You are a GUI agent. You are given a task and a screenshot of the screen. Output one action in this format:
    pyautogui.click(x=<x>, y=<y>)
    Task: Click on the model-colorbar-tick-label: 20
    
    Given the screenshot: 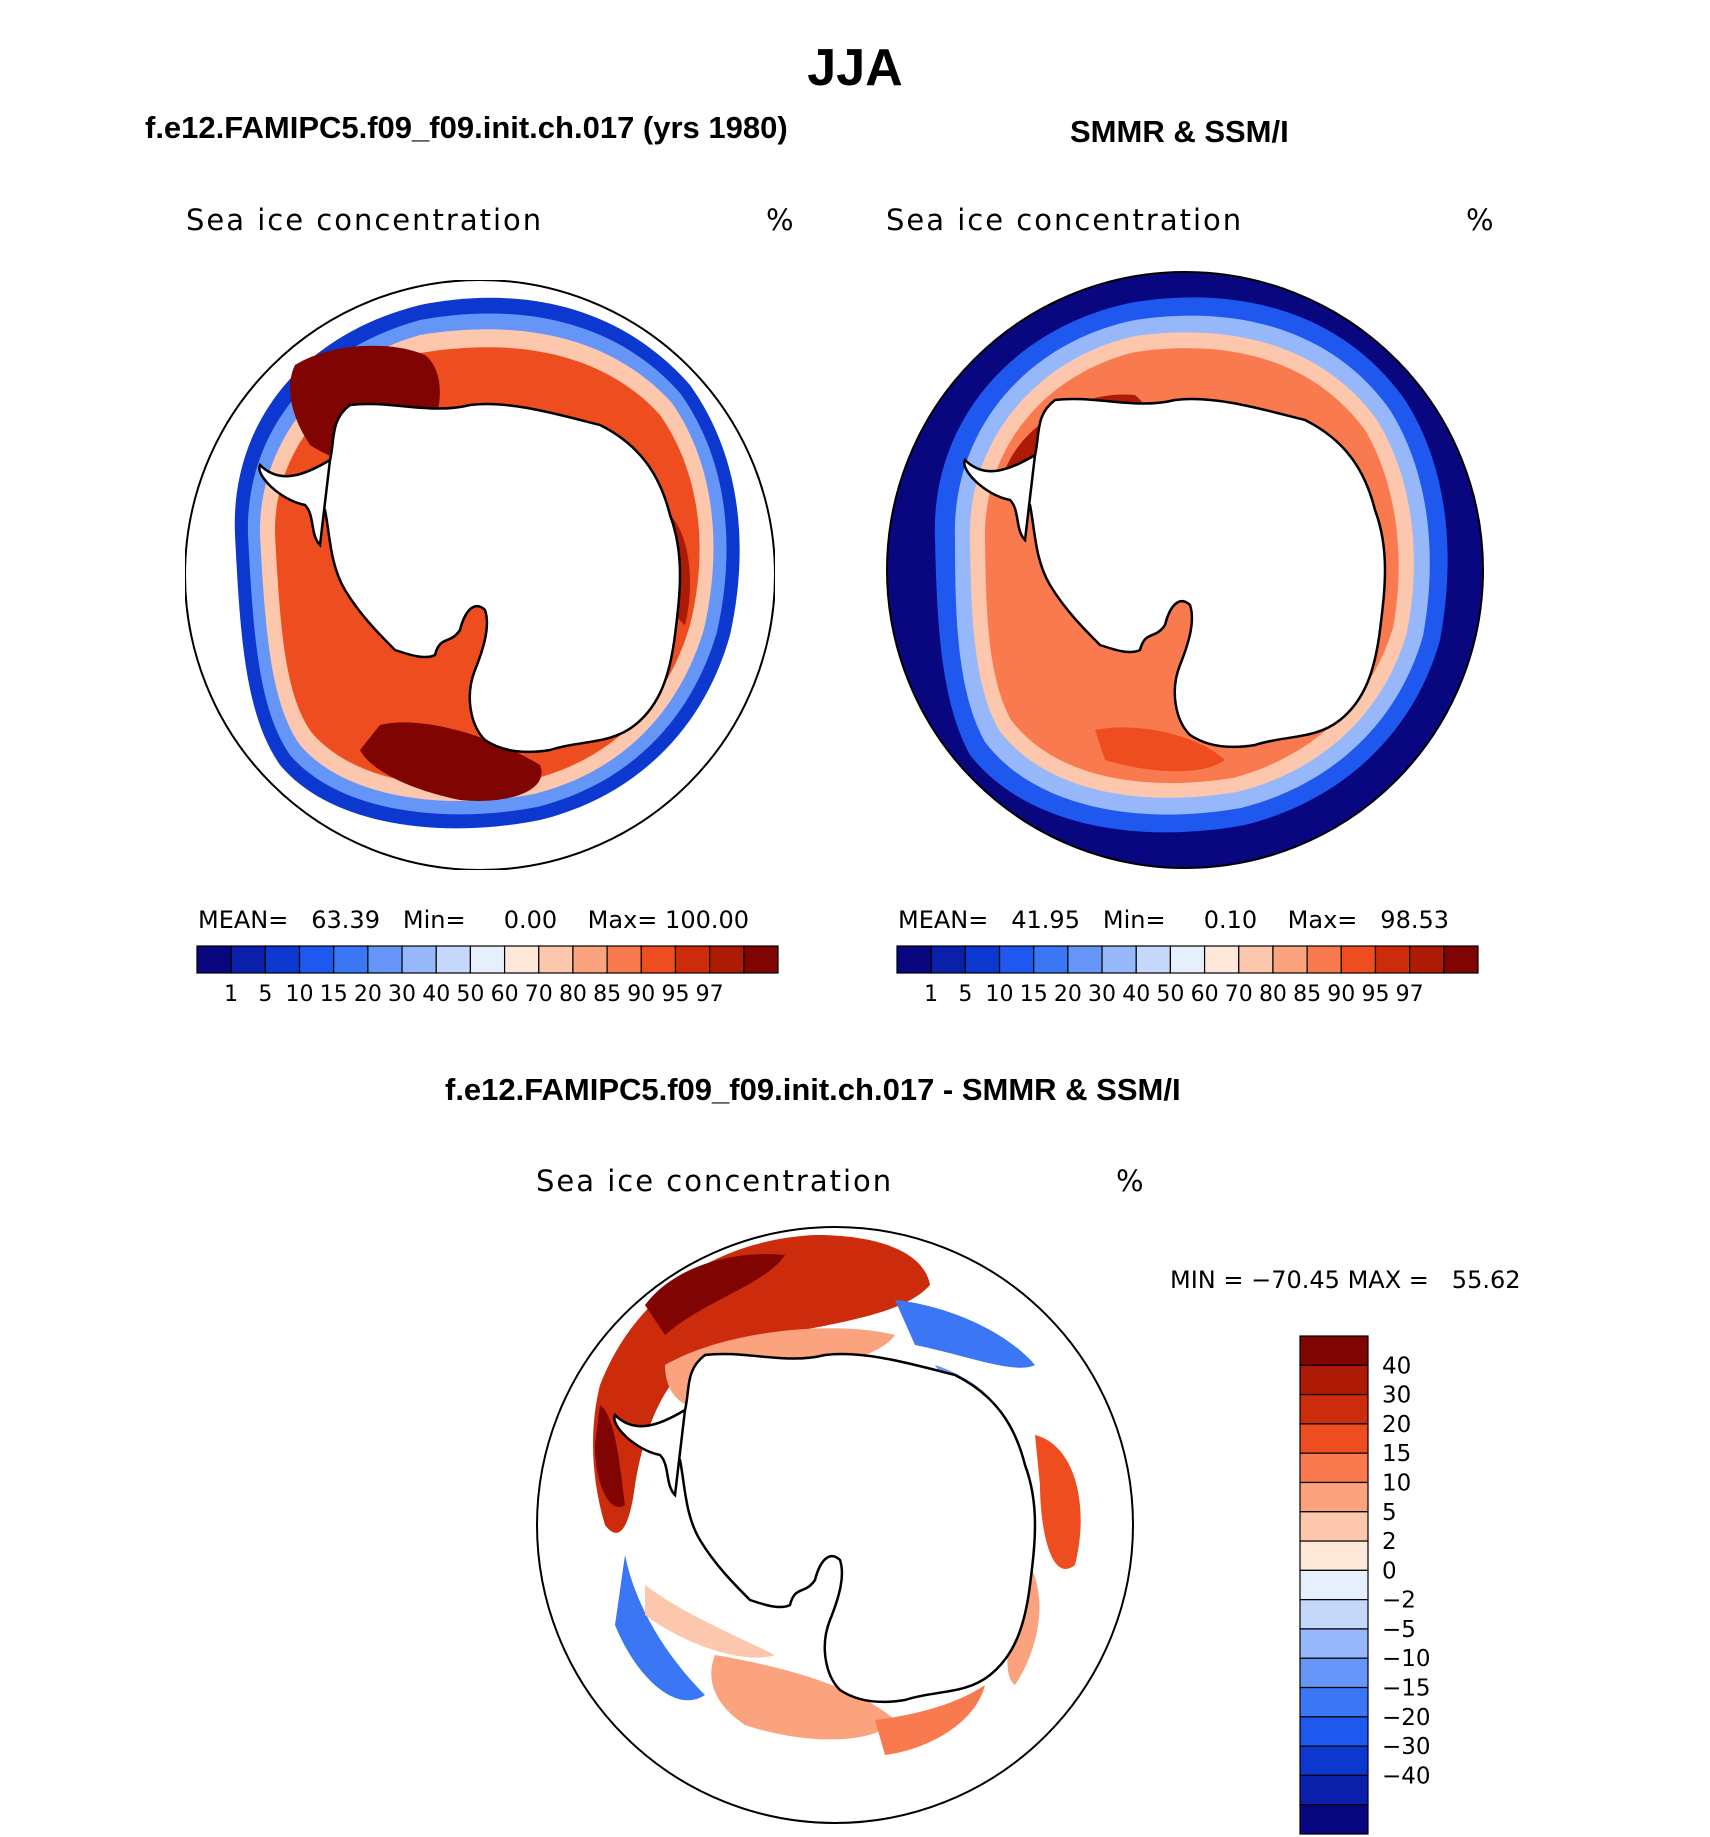 What is the action you would take?
    pyautogui.click(x=368, y=994)
    